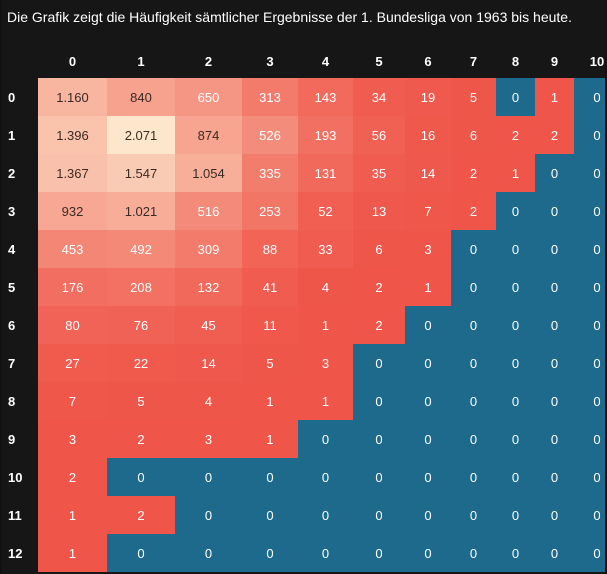 The width and height of the screenshot is (607, 574). I want to click on cell-value-2-6: 14, so click(428, 173).